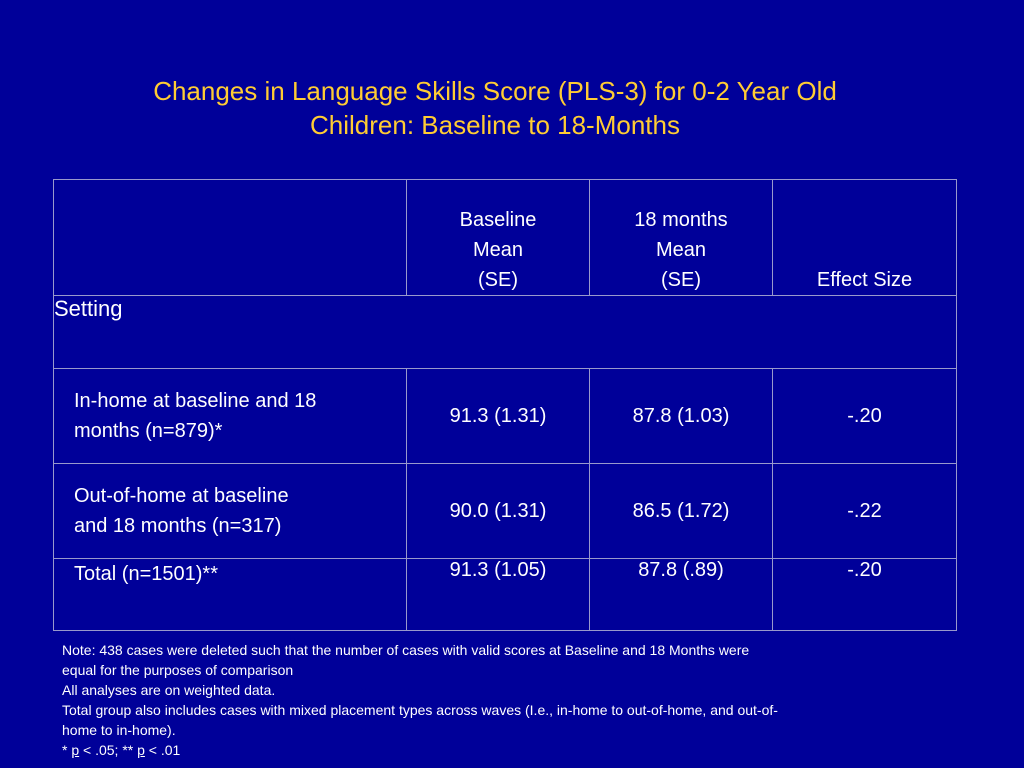 This screenshot has height=768, width=1024. Describe the element at coordinates (162, 750) in the screenshot. I see `sig-suffix: < .01` at that location.